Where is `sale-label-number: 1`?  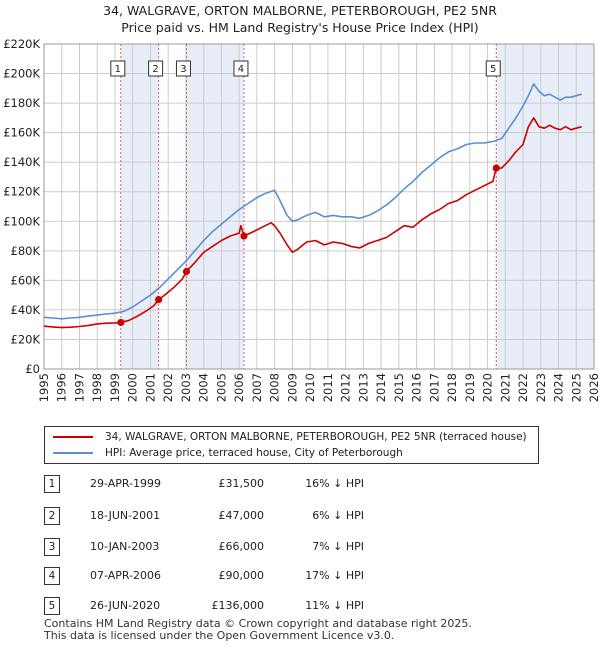
sale-label-number: 1 is located at coordinates (118, 69).